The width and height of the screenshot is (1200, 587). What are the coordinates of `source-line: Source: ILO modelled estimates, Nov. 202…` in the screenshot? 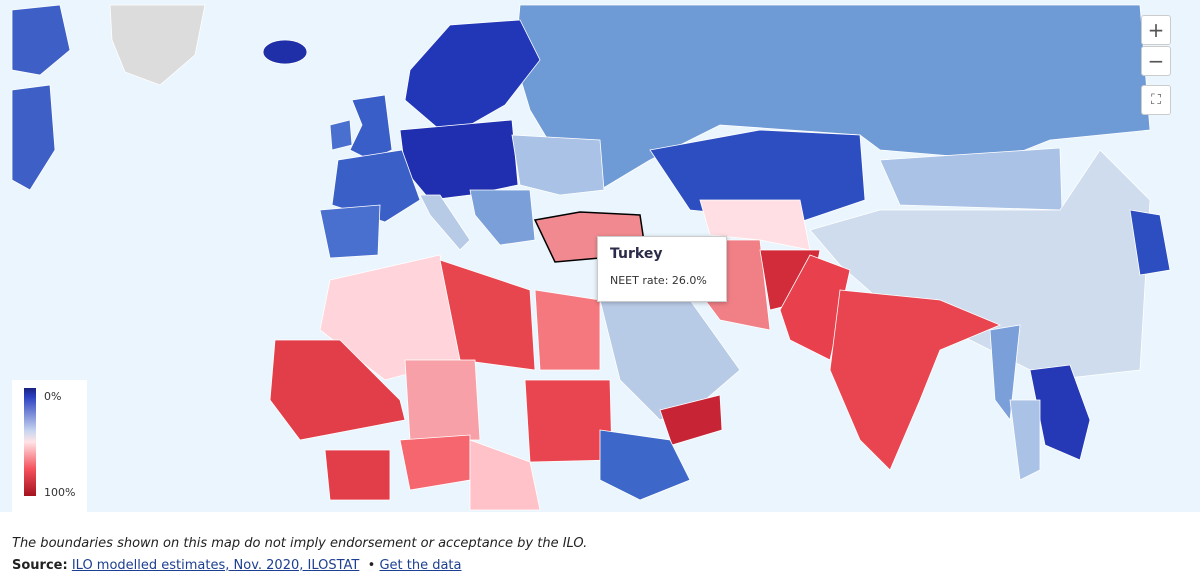 It's located at (299, 565).